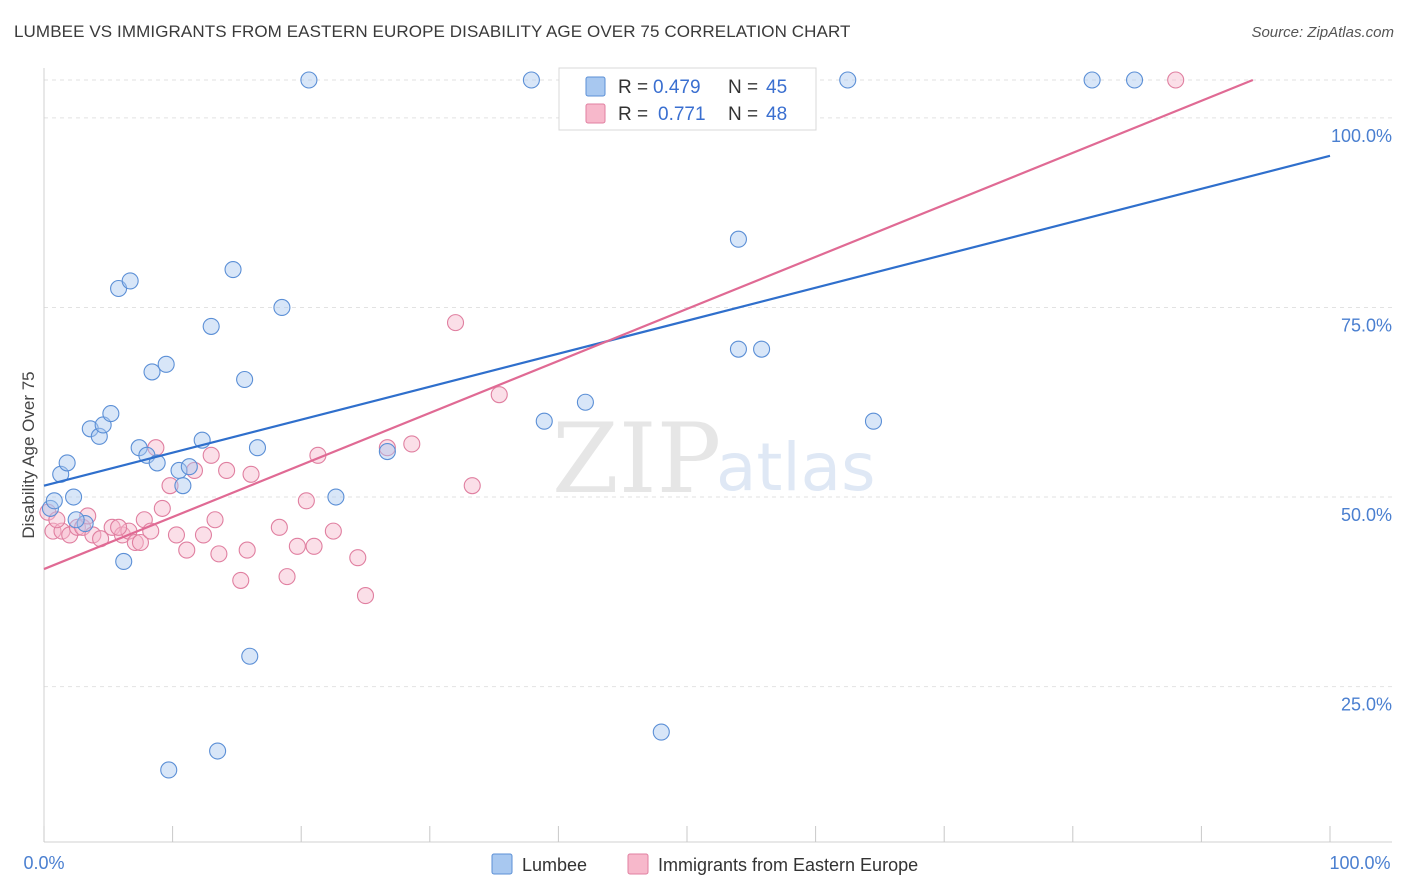  I want to click on legend-n-value-2: 48, so click(776, 114).